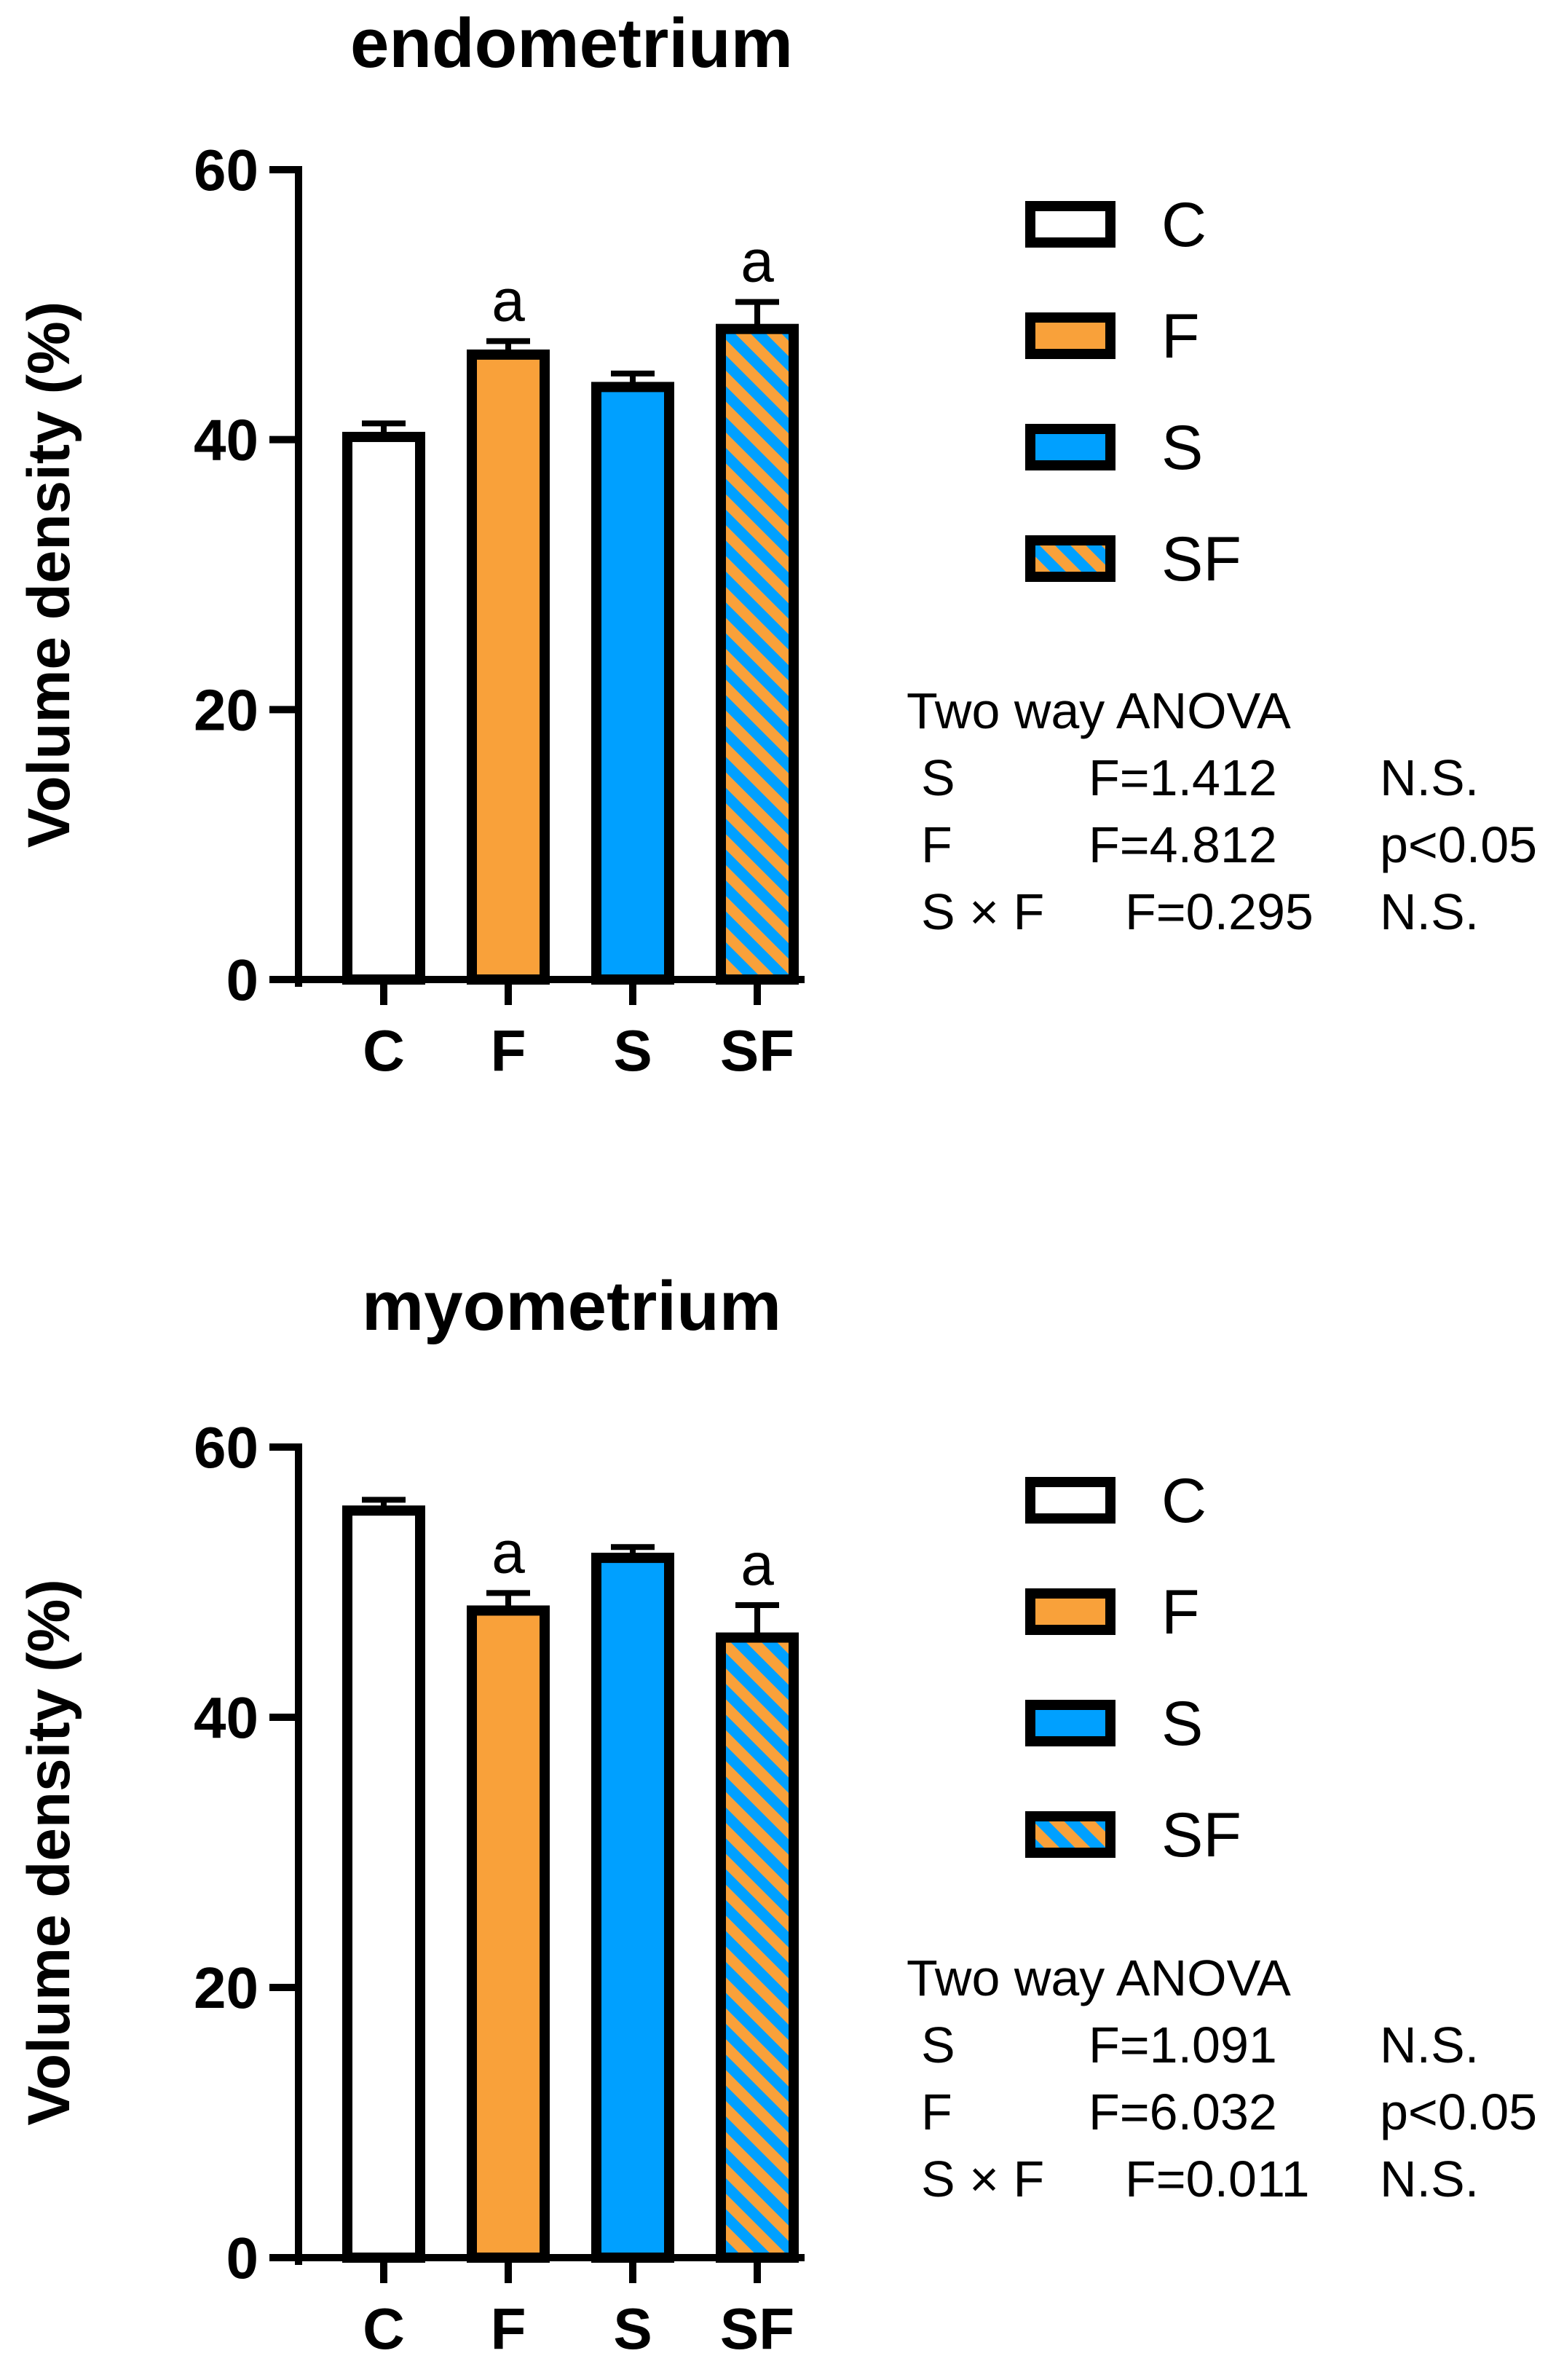 This screenshot has width=1548, height=2380. Describe the element at coordinates (1183, 844) in the screenshot. I see `anova-stat-1: F=4.812` at that location.